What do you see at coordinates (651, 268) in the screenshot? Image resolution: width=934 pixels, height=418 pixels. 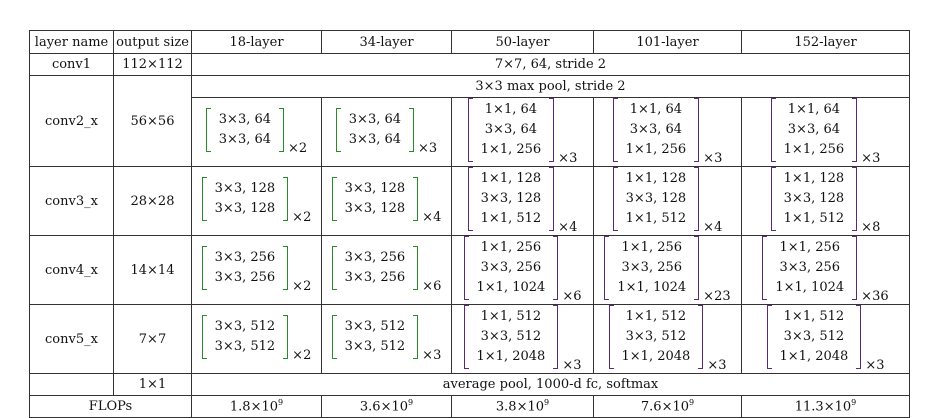 I see `block-rows: 1×1, 256 3×3, 256 1×1, 1024` at bounding box center [651, 268].